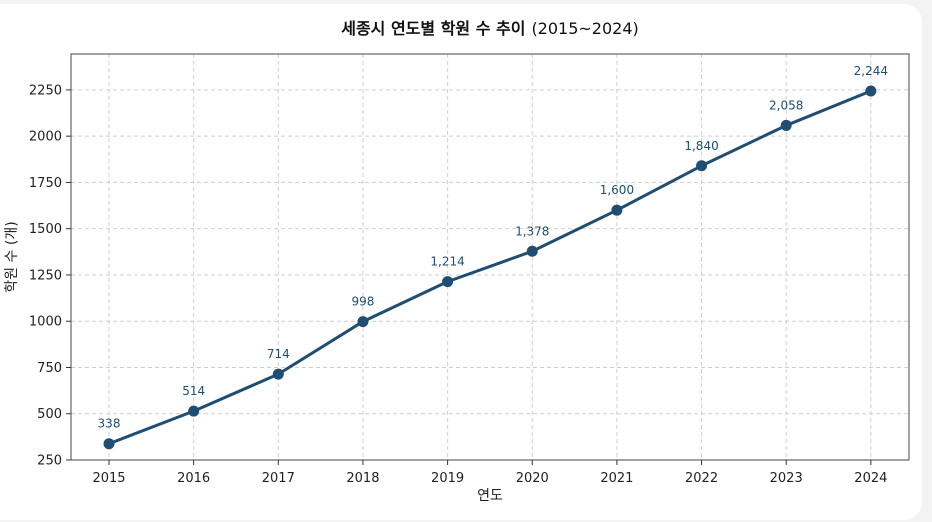  I want to click on chart-title: 세종시 연도별 학원 수 추이 (2015~2024), so click(490, 28).